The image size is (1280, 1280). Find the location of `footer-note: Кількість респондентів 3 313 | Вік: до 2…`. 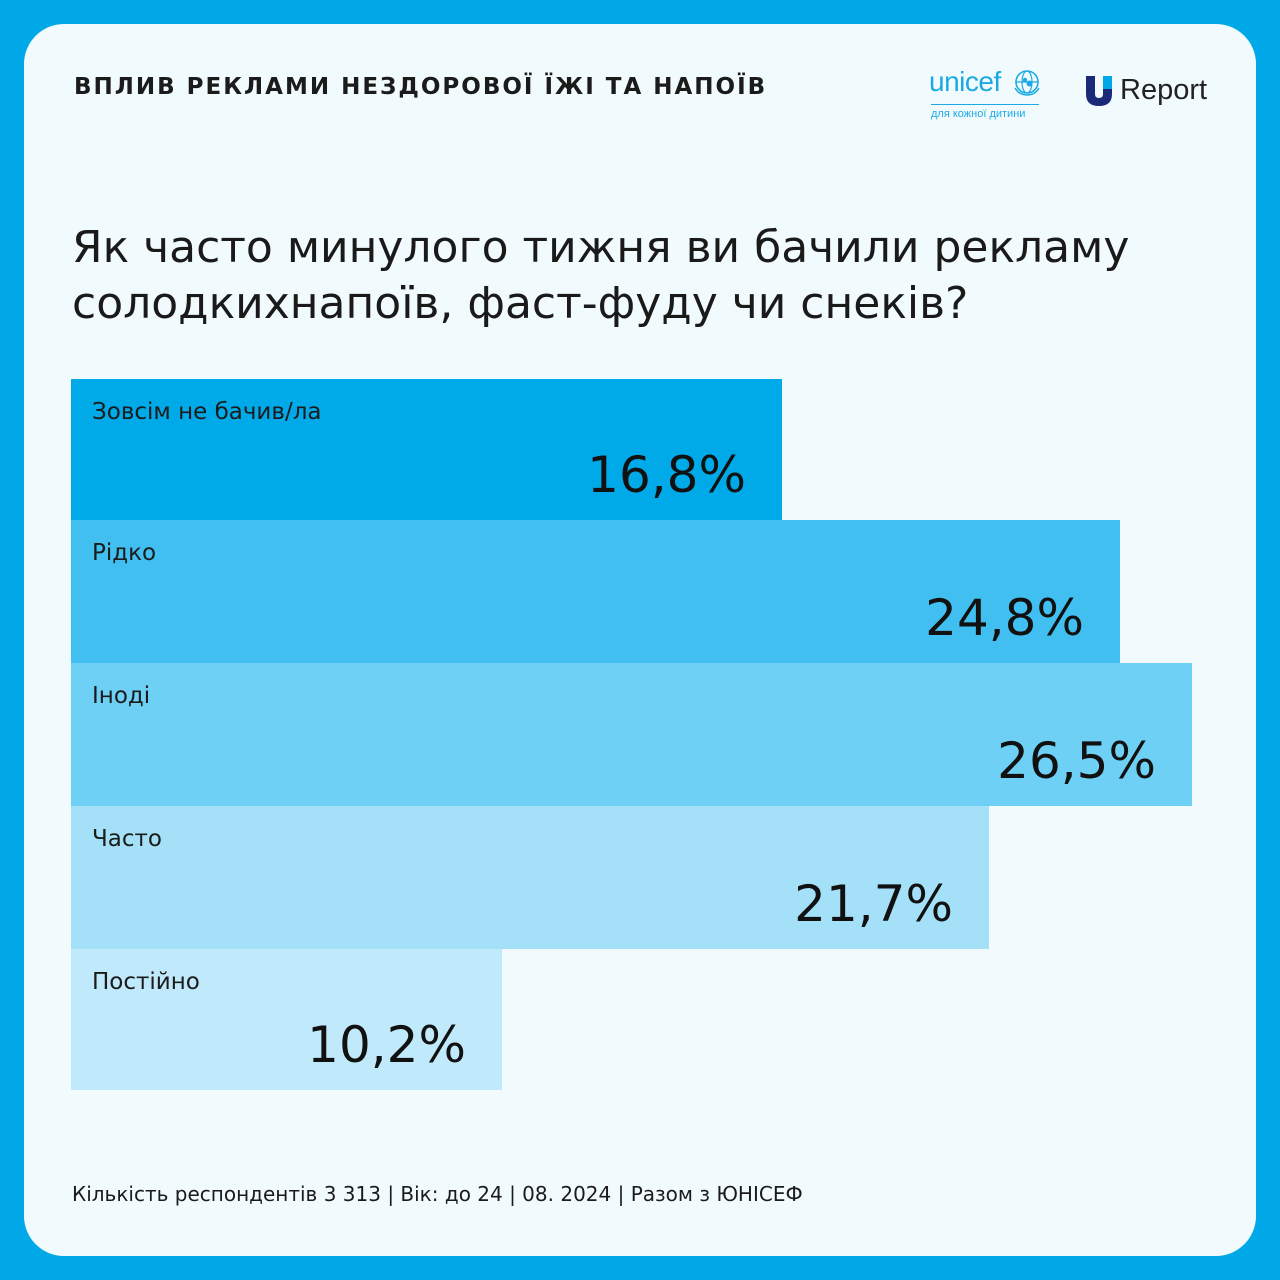

footer-note: Кількість респондентів 3 313 | Вік: до 2… is located at coordinates (437, 1194).